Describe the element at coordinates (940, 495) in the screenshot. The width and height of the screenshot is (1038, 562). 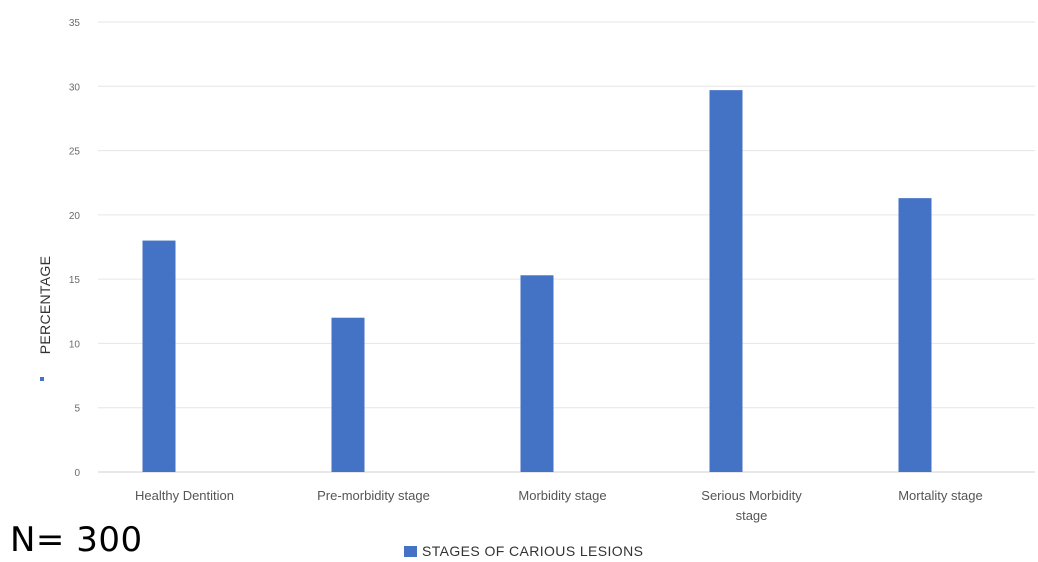
I see `x-category-label: Mortality stage` at that location.